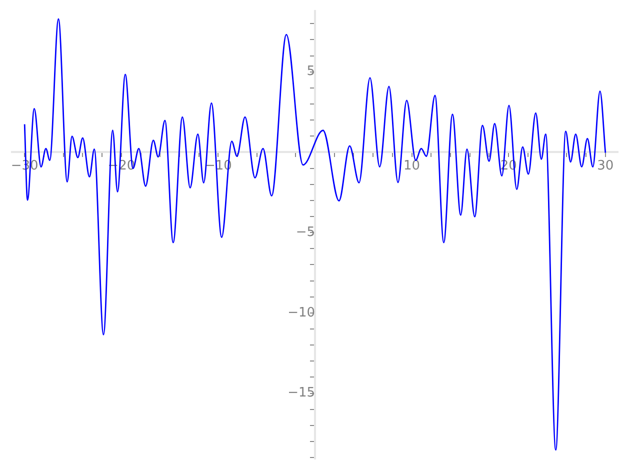 The image size is (627, 470). I want to click on y-tick-label: −10, so click(301, 312).